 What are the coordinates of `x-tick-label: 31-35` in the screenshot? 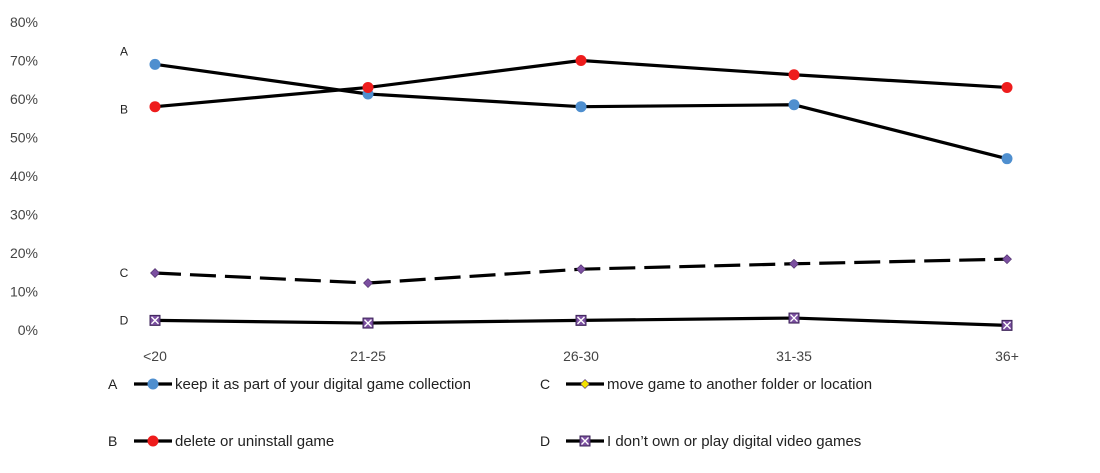 It's located at (794, 356).